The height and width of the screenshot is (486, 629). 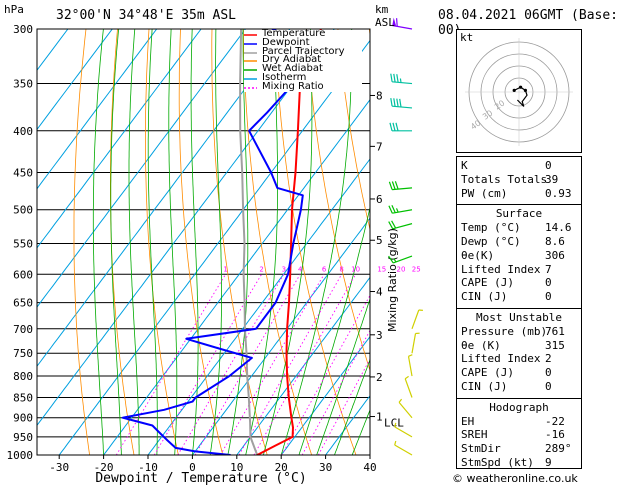 I want to click on mixing-ratio-label: 25, so click(x=416, y=269).